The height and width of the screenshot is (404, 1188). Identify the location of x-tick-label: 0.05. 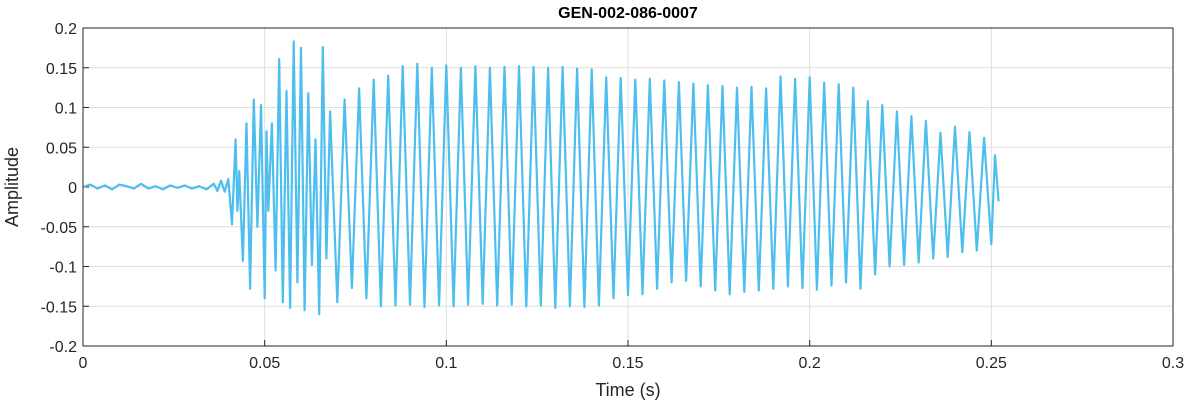
(264, 363).